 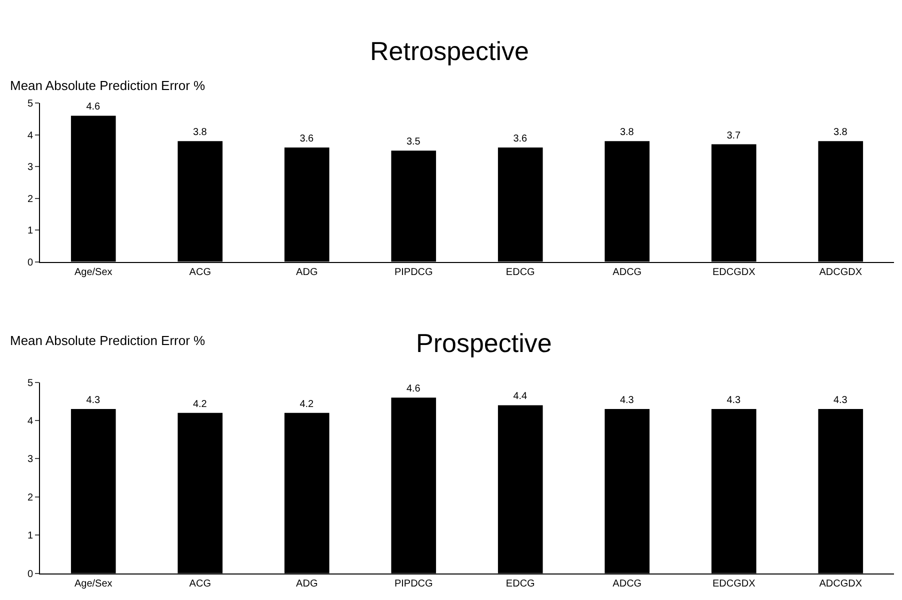 What do you see at coordinates (520, 396) in the screenshot?
I see `data-label: 4.4` at bounding box center [520, 396].